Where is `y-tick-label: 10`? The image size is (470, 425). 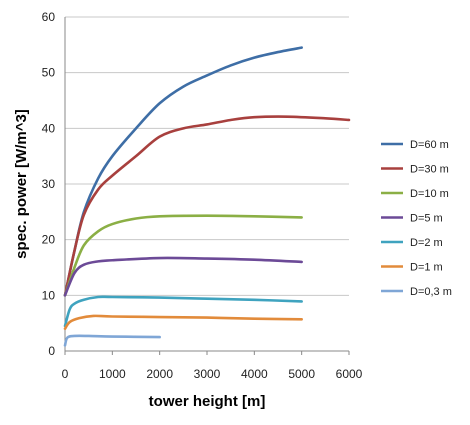
y-tick-label: 10 is located at coordinates (49, 295).